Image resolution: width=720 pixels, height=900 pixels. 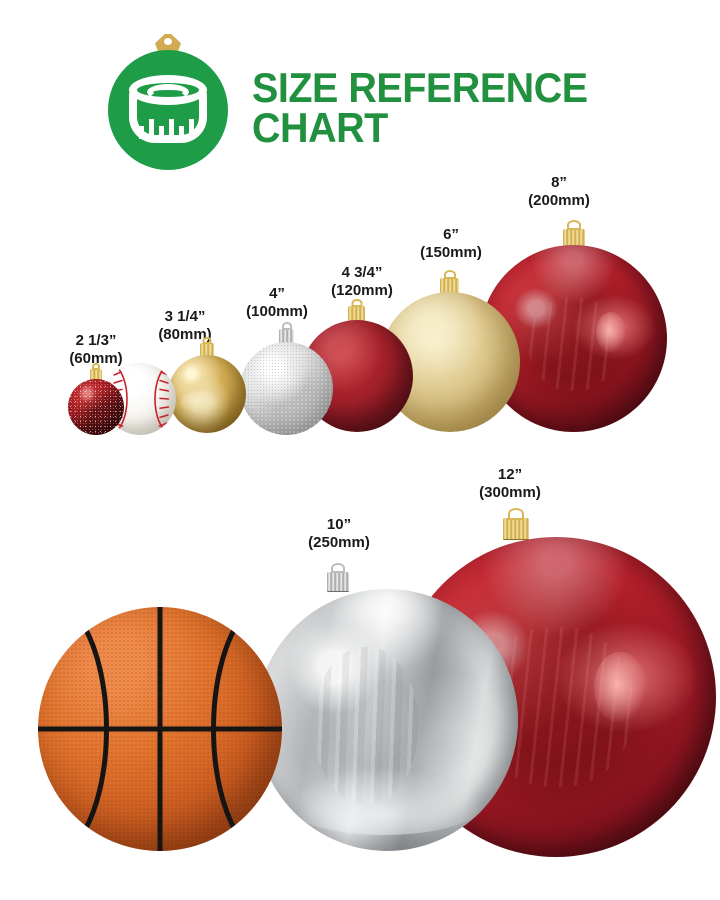 I want to click on label-ball-150mm: 6” (150mm), so click(x=451, y=243).